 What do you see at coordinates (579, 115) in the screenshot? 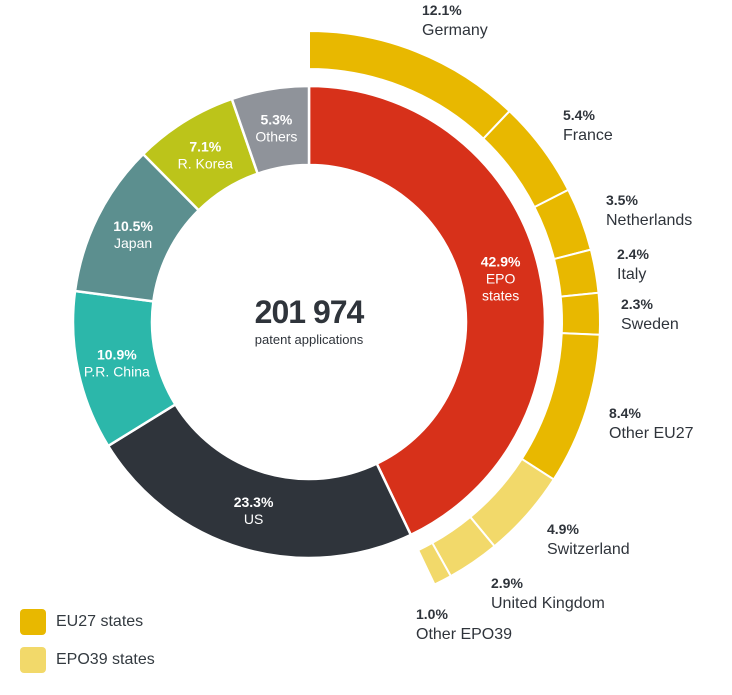
I see `outer-pct-label-france: 5.4%` at bounding box center [579, 115].